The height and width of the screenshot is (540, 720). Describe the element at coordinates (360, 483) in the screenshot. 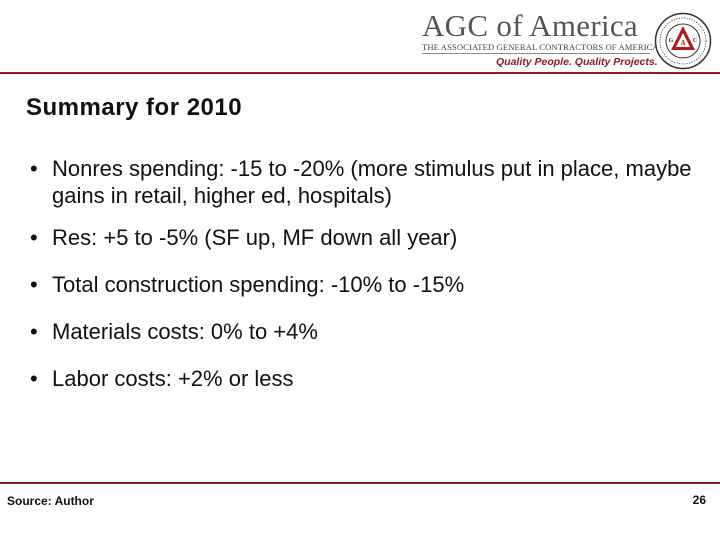

I see `footer-divider` at that location.